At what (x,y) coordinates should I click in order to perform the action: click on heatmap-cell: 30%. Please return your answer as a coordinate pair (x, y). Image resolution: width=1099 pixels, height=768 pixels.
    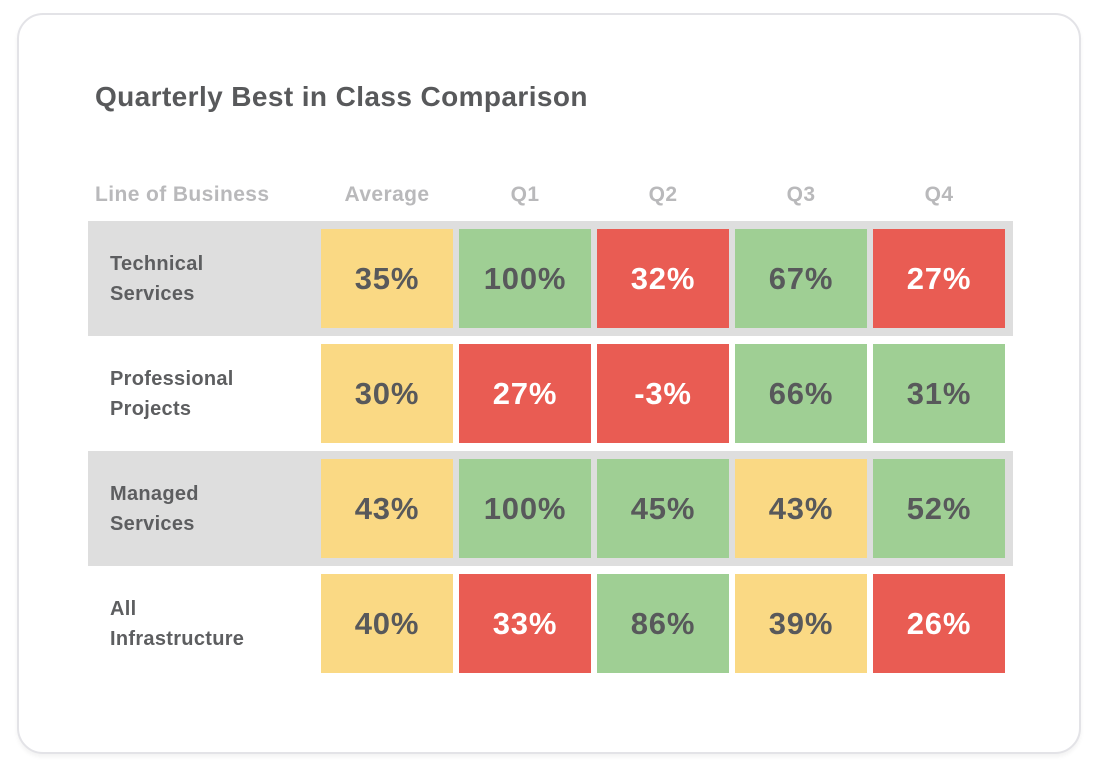
    Looking at the image, I should click on (387, 393).